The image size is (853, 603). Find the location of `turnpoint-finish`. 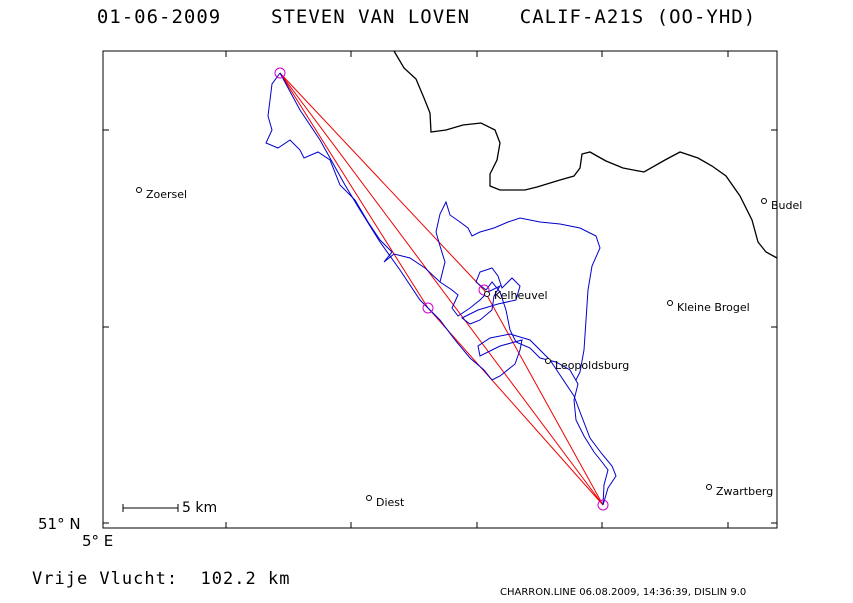

turnpoint-finish is located at coordinates (603, 505).